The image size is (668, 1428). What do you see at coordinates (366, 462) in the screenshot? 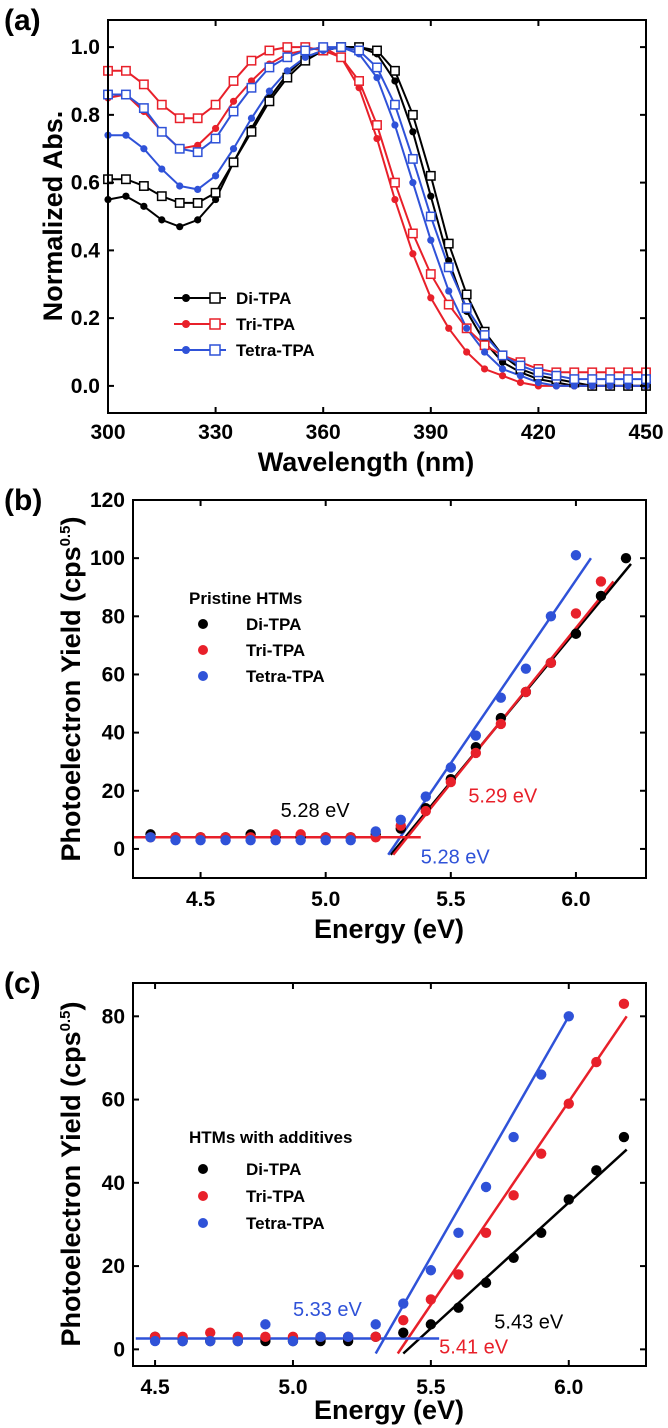
I see `panel-a-xlabel: Wavelength (nm)` at bounding box center [366, 462].